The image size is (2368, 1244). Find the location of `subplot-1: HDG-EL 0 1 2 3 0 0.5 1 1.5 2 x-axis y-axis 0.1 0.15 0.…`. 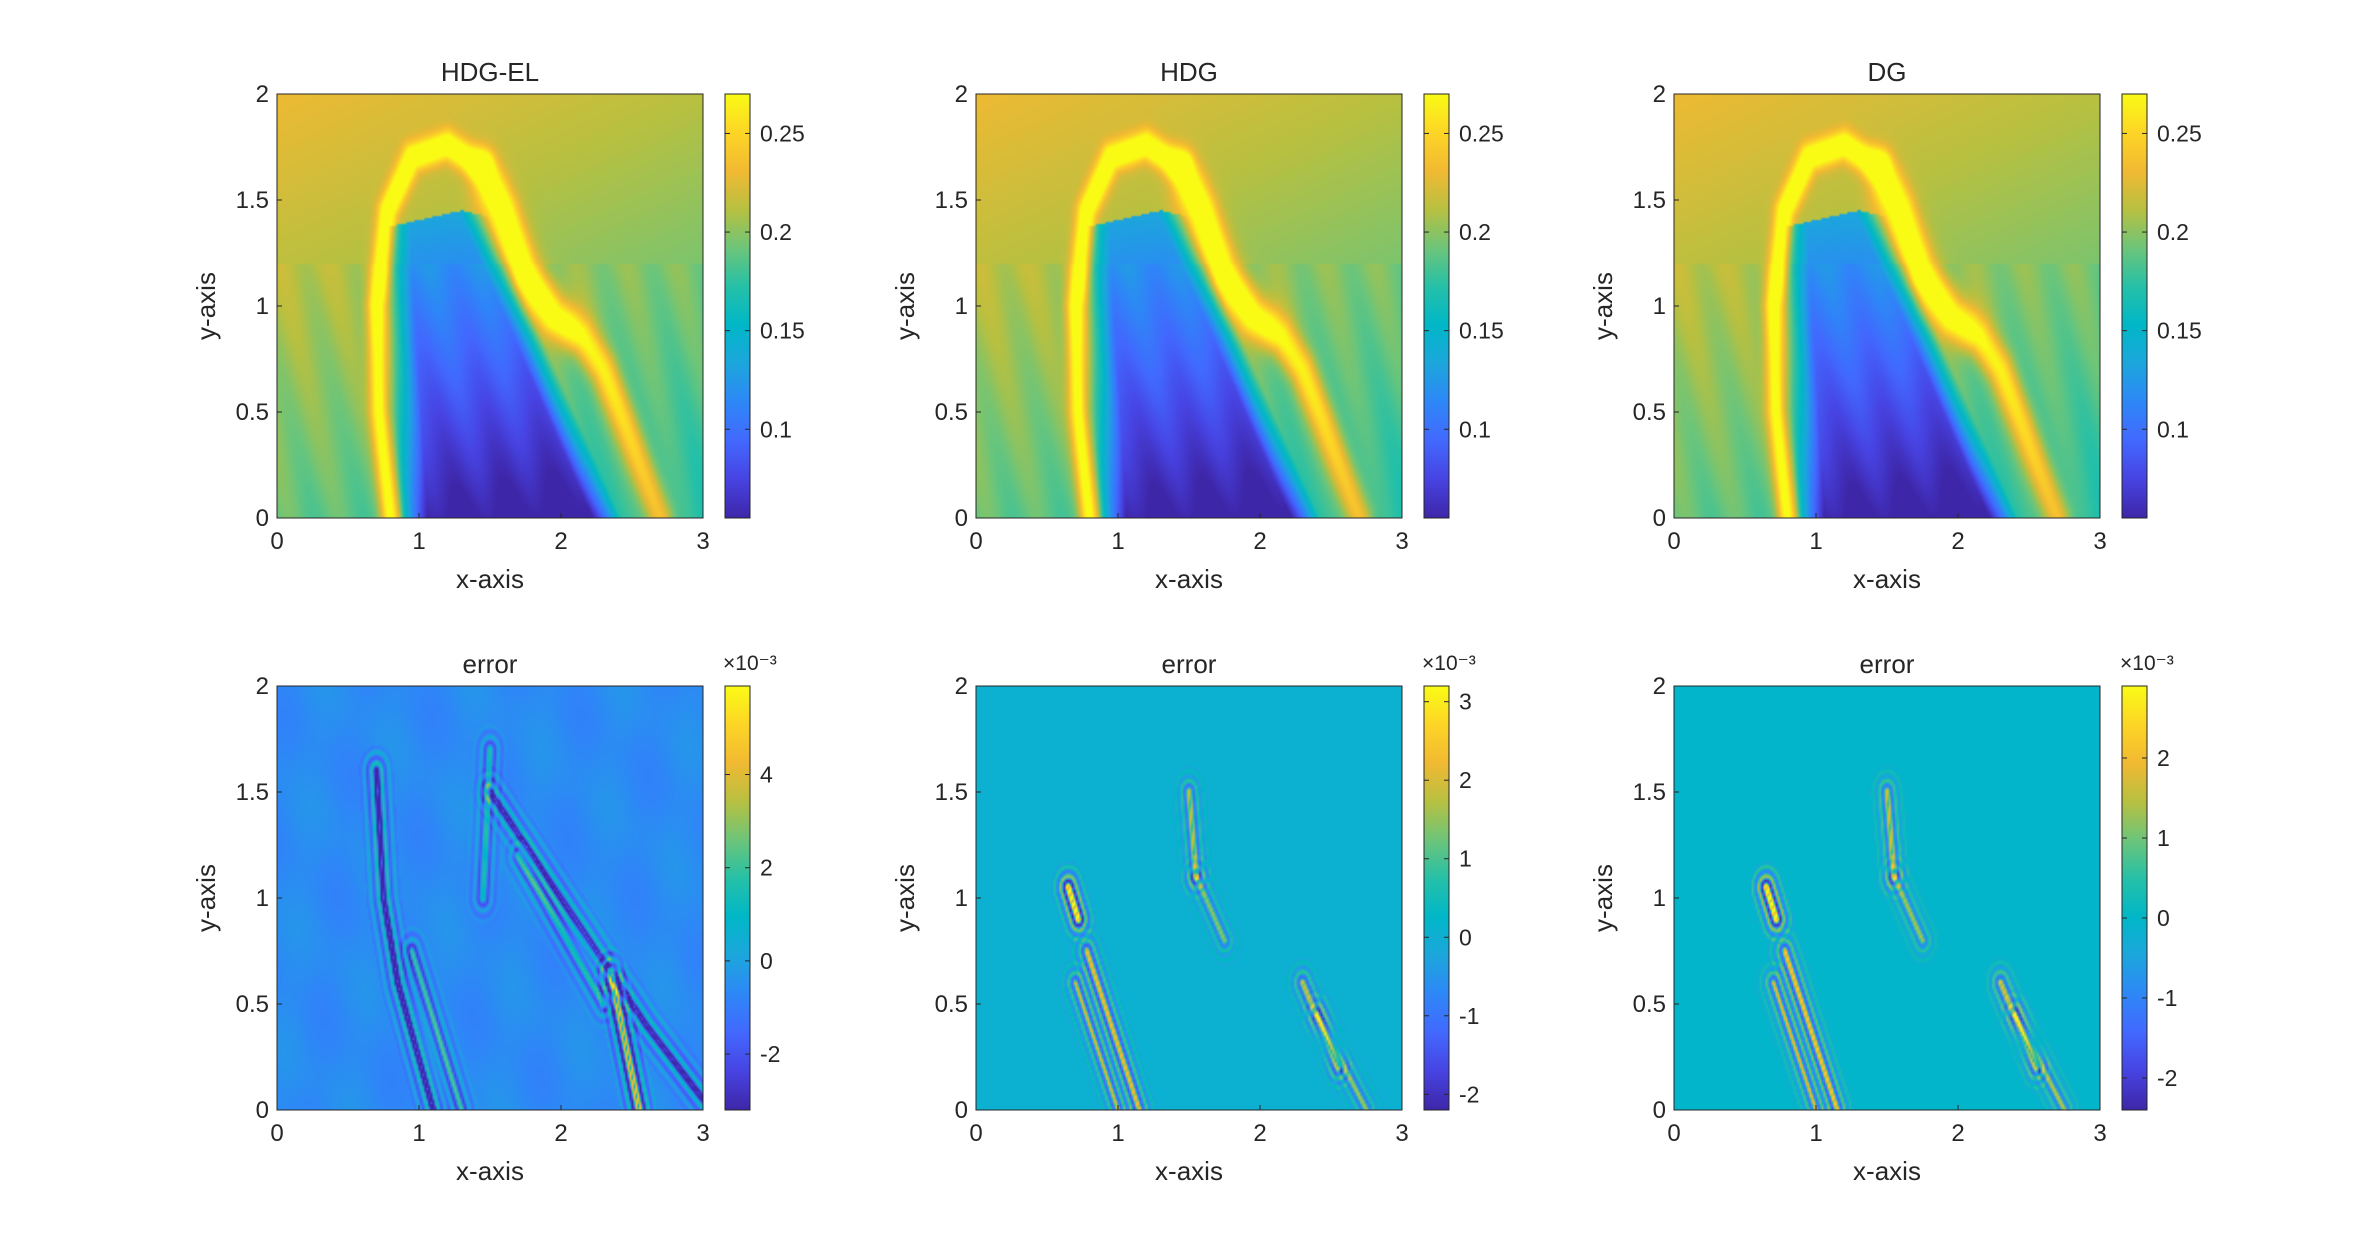

subplot-1: HDG-EL 0 1 2 3 0 0.5 1 1.5 2 x-axis y-axis 0.1 0.15 0.… is located at coordinates (498, 325).